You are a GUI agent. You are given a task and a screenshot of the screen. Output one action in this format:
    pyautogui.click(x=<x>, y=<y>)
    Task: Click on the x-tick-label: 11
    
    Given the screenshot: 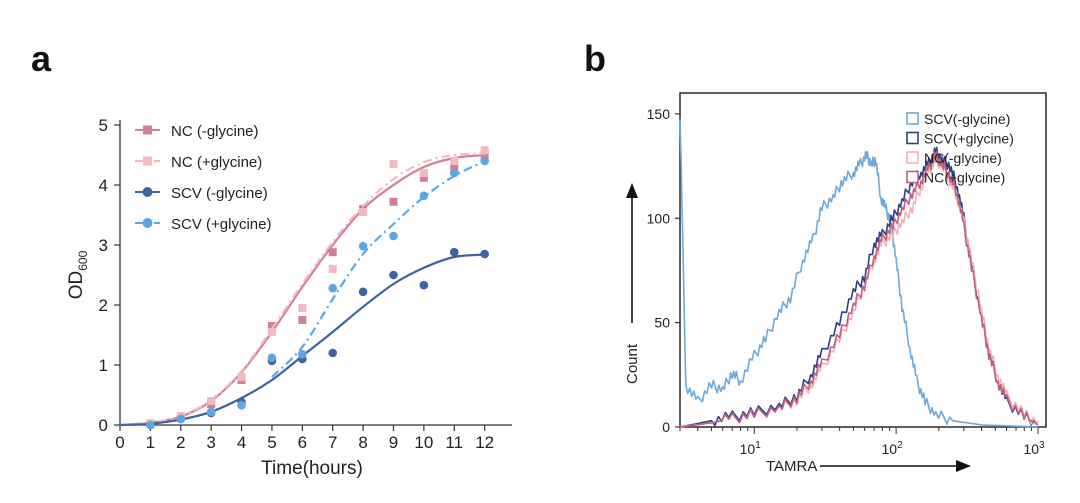 What is the action you would take?
    pyautogui.click(x=454, y=442)
    